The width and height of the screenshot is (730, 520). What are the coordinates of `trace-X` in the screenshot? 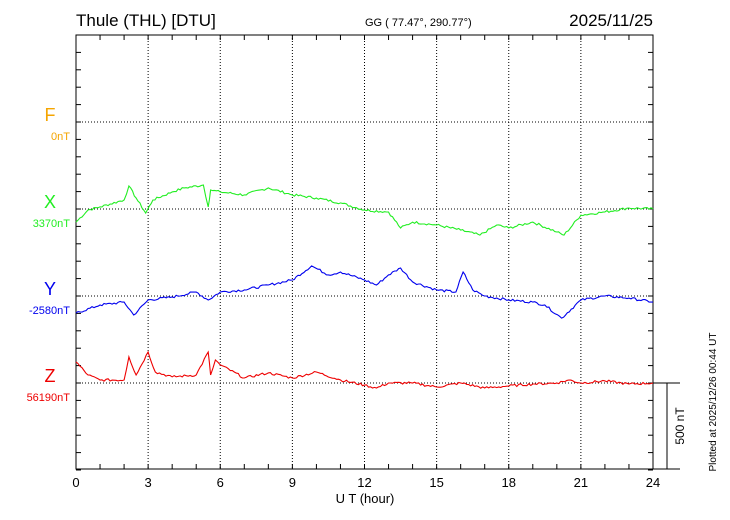 It's located at (364, 210).